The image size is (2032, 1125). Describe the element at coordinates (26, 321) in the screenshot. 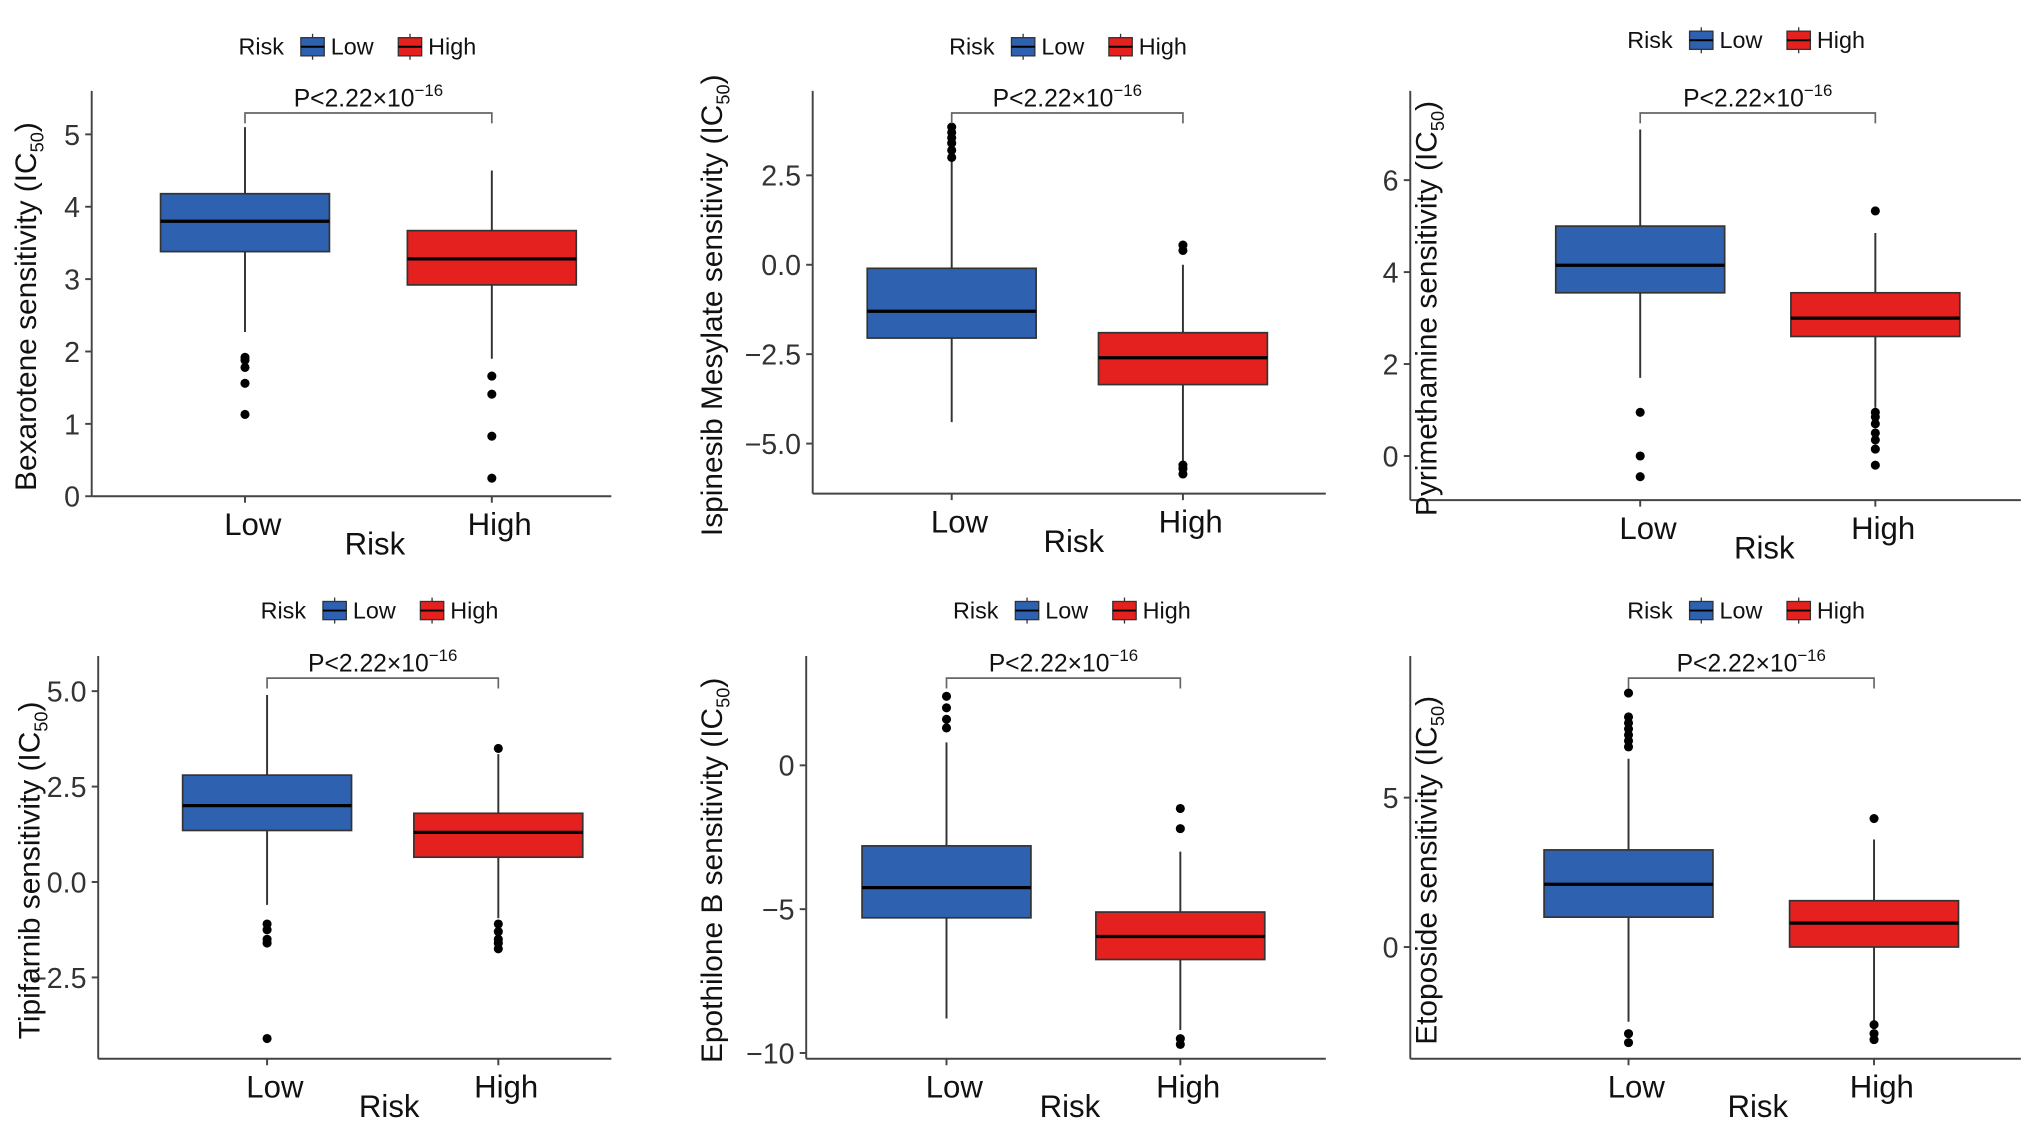

I see `y-axis-title-main: Bexarotene sensitivity (IC` at that location.